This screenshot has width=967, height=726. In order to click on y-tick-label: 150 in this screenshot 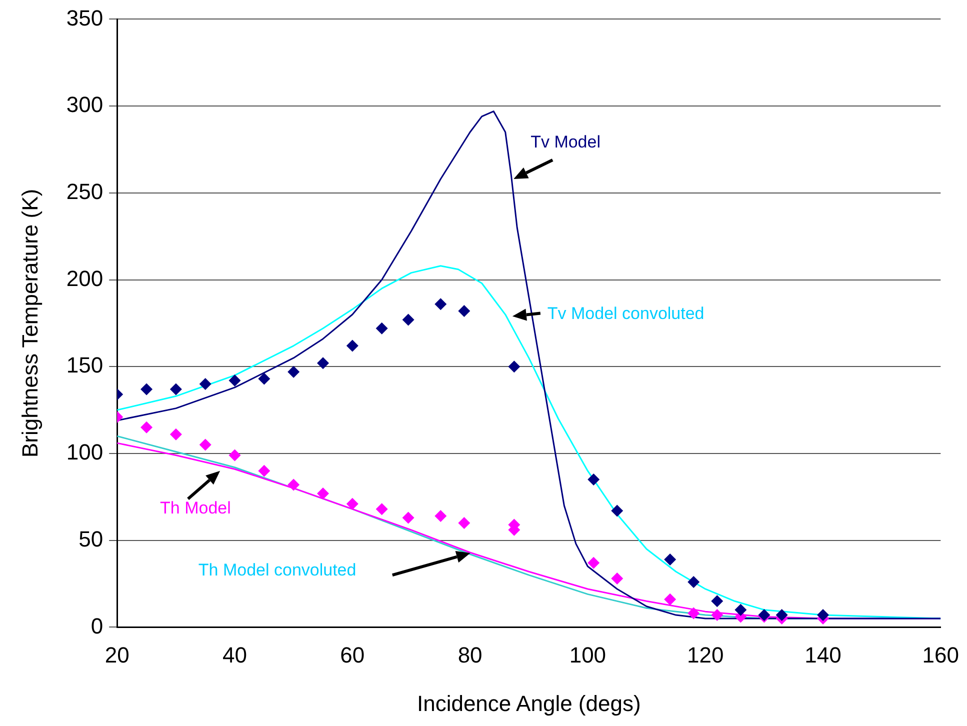, I will do `click(85, 365)`.